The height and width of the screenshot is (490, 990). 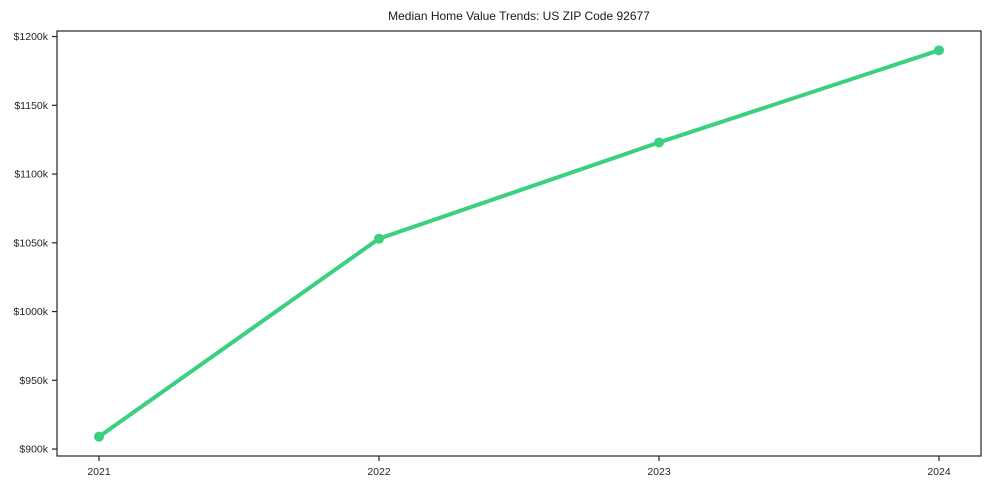 I want to click on svg-text: 2023, so click(x=659, y=472).